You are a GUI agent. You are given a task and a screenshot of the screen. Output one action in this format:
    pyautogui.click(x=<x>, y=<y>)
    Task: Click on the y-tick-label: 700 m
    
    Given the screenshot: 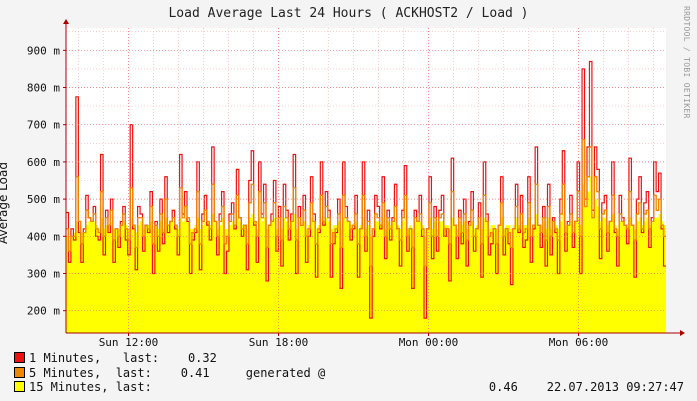 What is the action you would take?
    pyautogui.click(x=43, y=125)
    